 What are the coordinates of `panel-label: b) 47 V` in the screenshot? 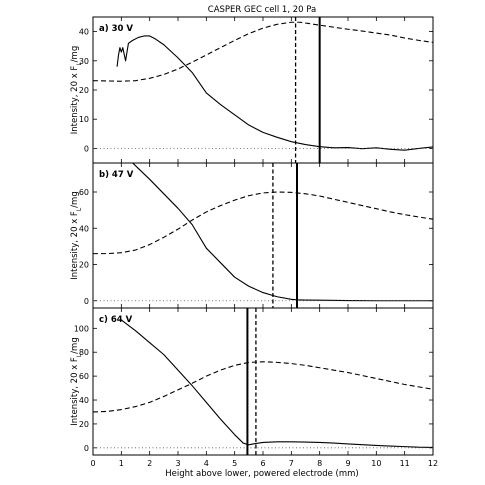 It's located at (116, 175).